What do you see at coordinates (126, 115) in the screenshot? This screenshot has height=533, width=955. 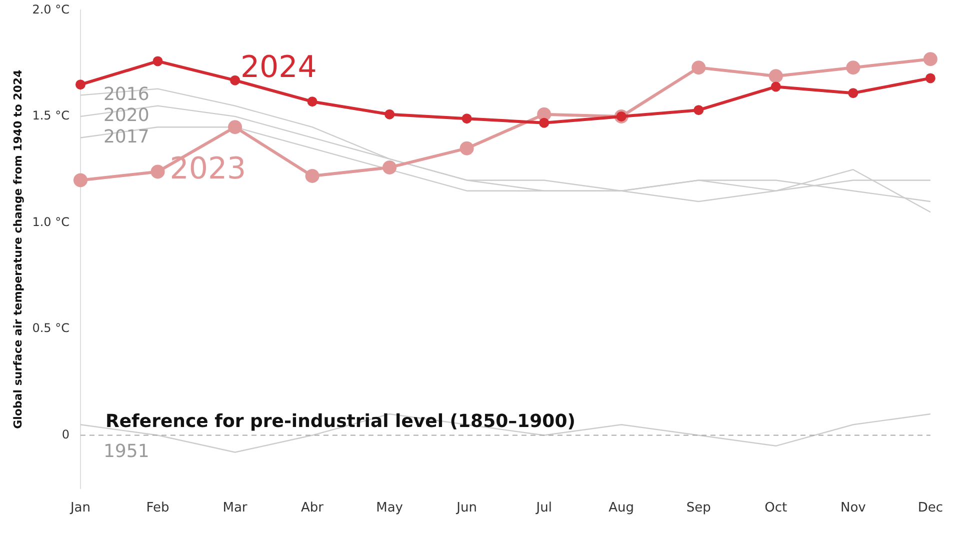 I see `series-label: 2020` at bounding box center [126, 115].